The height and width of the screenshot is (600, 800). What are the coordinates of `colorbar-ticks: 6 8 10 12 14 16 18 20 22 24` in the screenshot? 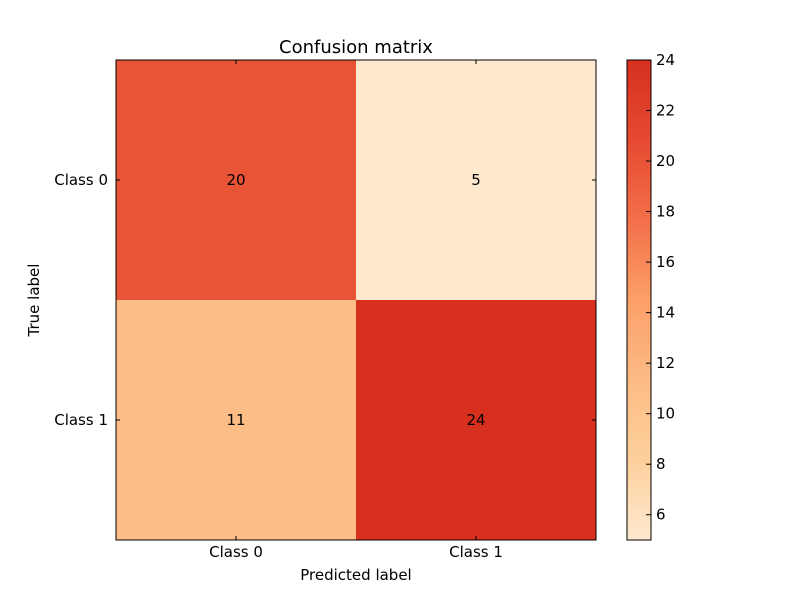 It's located at (660, 287).